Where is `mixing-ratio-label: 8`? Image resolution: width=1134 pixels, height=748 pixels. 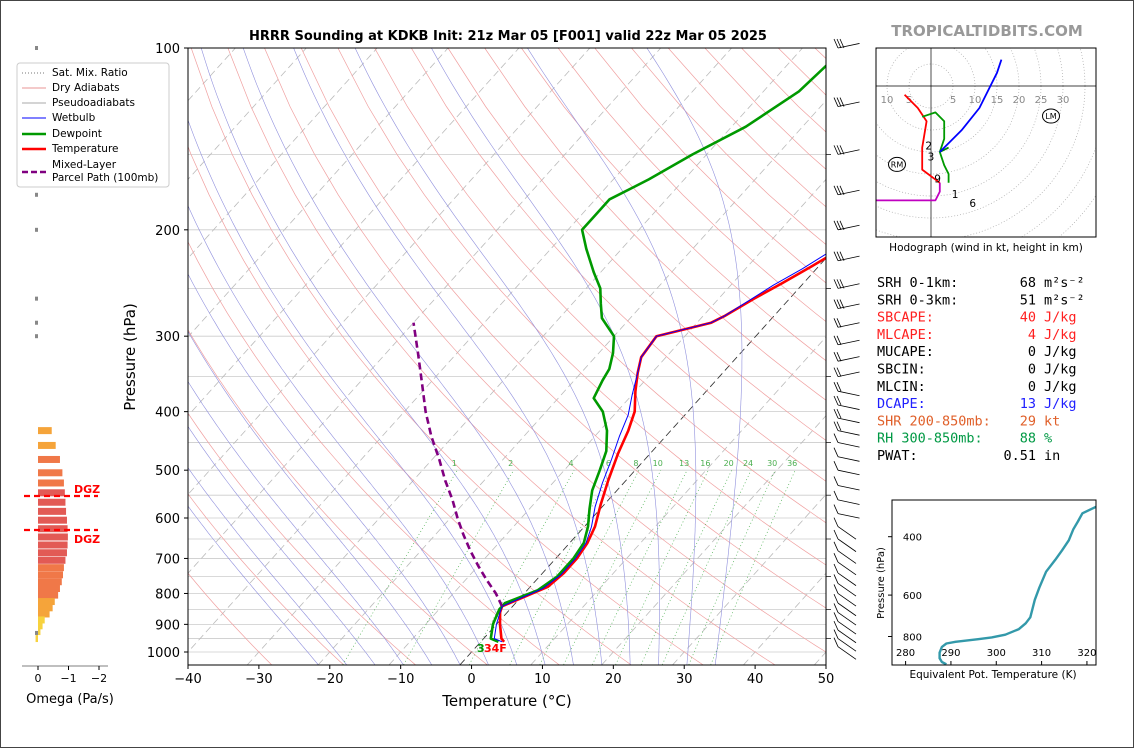 mixing-ratio-label: 8 is located at coordinates (635, 463).